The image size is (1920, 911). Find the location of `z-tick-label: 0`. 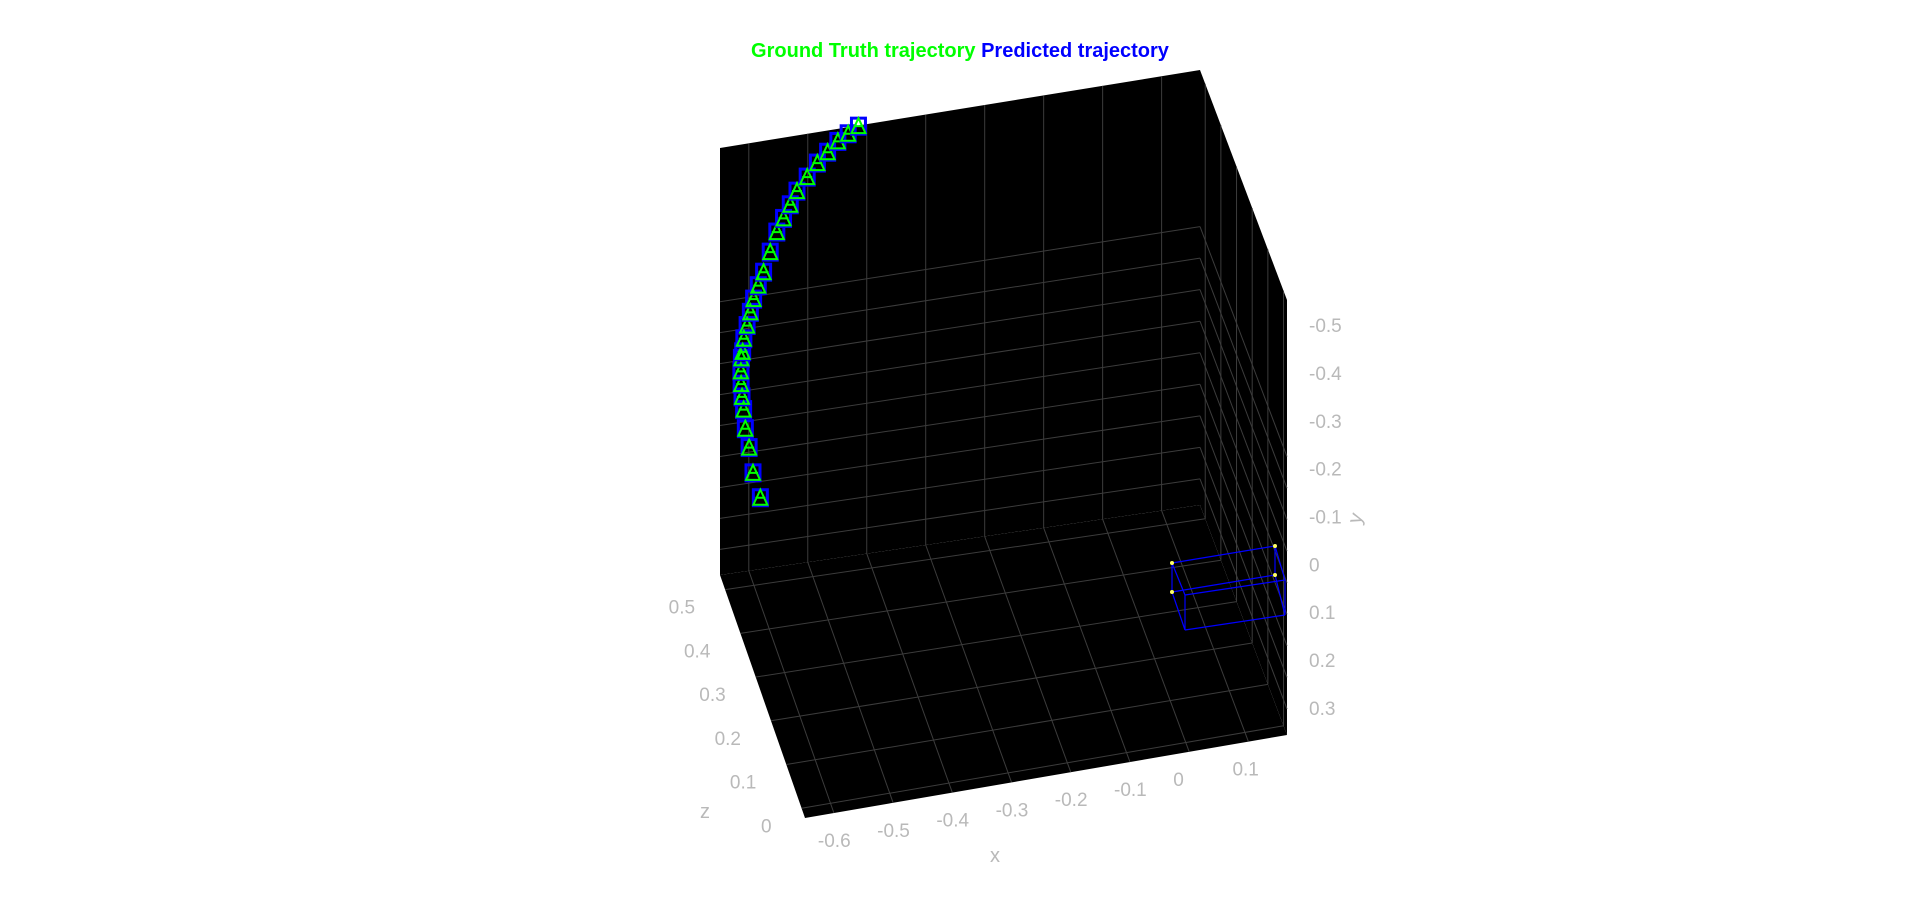

z-tick-label: 0 is located at coordinates (766, 826).